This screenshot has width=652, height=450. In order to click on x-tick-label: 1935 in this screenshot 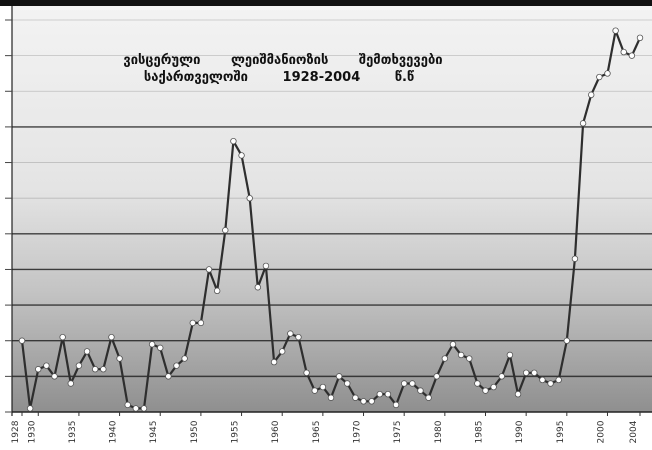, I will do `click(73, 432)`.